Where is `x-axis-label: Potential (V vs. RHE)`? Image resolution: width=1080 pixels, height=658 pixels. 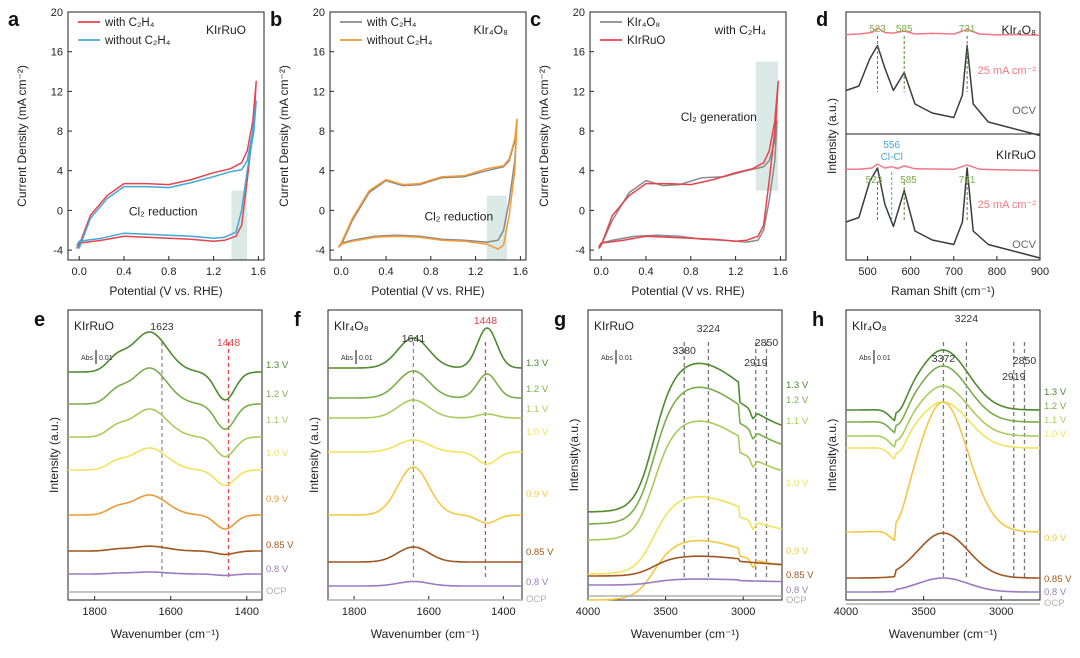 x-axis-label: Potential (V vs. RHE) is located at coordinates (687, 291).